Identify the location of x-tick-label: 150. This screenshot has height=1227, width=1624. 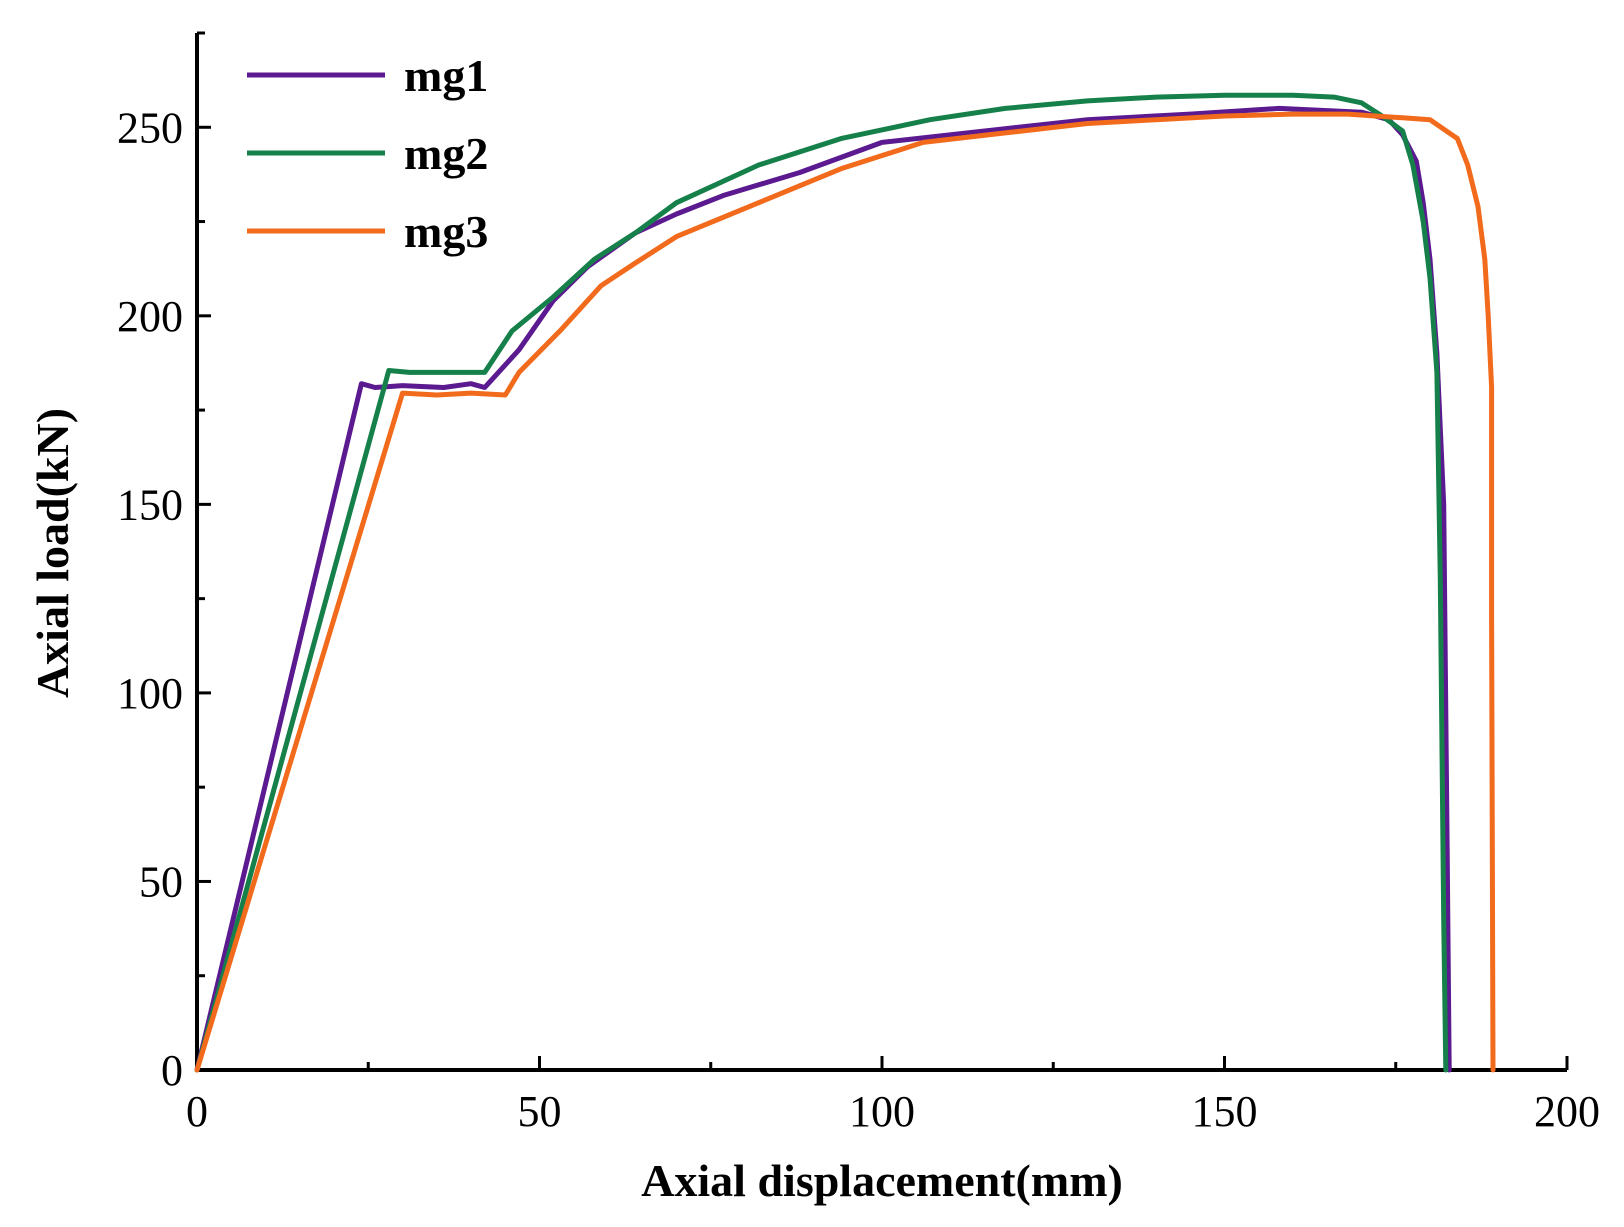
(1225, 1111).